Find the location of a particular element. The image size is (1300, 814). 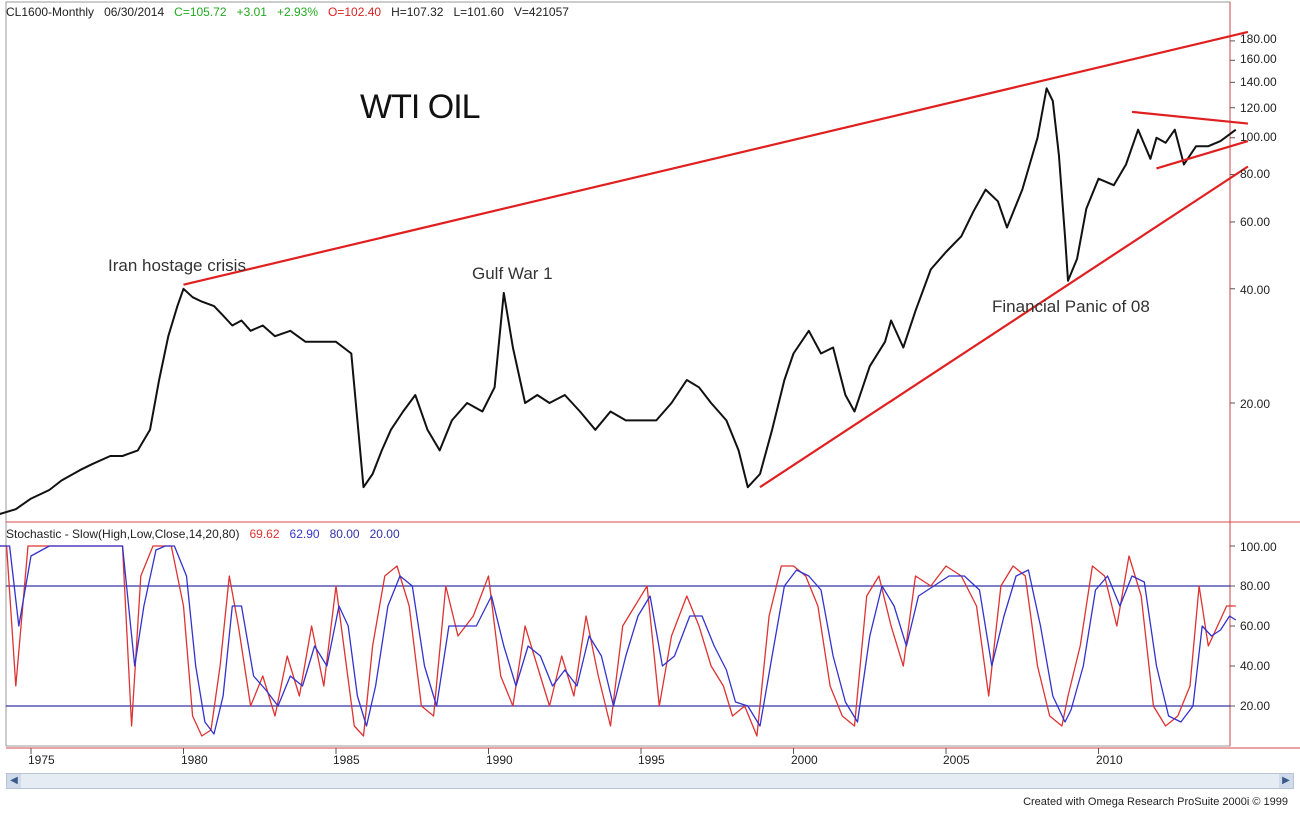

x-tick-label: 2005 is located at coordinates (956, 760).